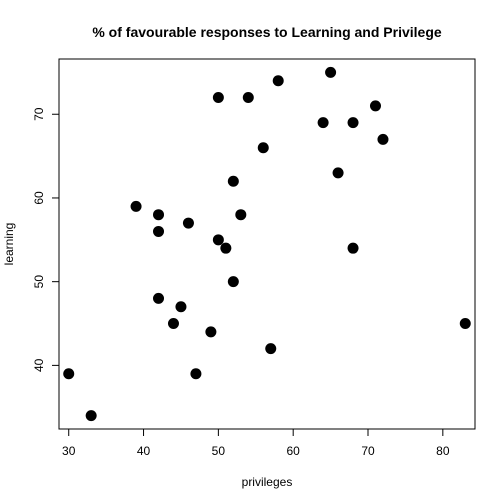  What do you see at coordinates (294, 451) in the screenshot?
I see `x-tick-label: 60` at bounding box center [294, 451].